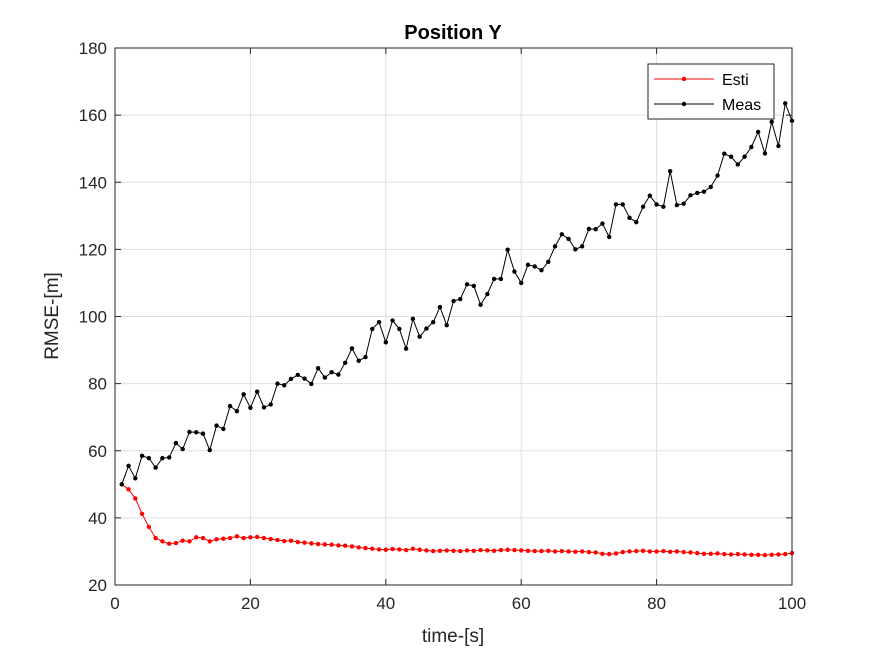 This screenshot has height=656, width=875. What do you see at coordinates (93, 48) in the screenshot?
I see `y-tick-label: 180` at bounding box center [93, 48].